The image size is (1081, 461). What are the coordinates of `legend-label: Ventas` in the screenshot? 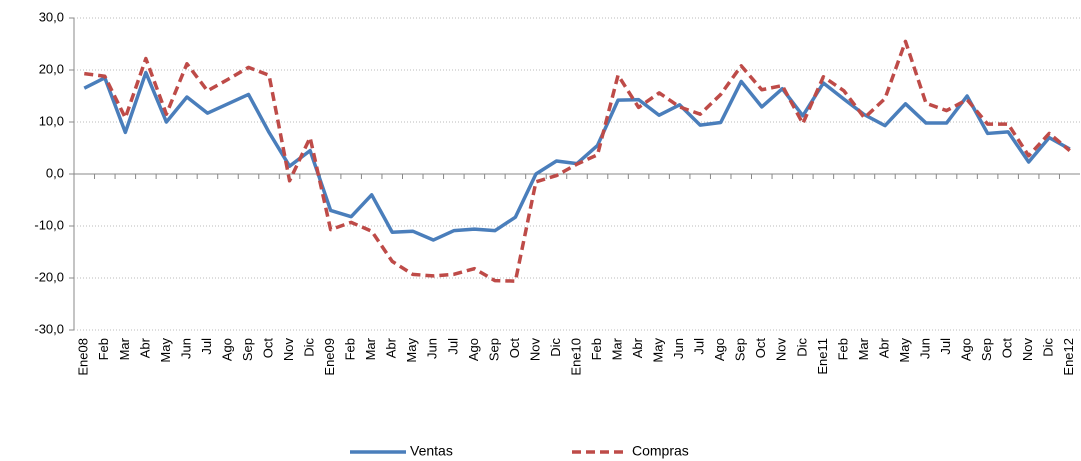 It's located at (431, 451).